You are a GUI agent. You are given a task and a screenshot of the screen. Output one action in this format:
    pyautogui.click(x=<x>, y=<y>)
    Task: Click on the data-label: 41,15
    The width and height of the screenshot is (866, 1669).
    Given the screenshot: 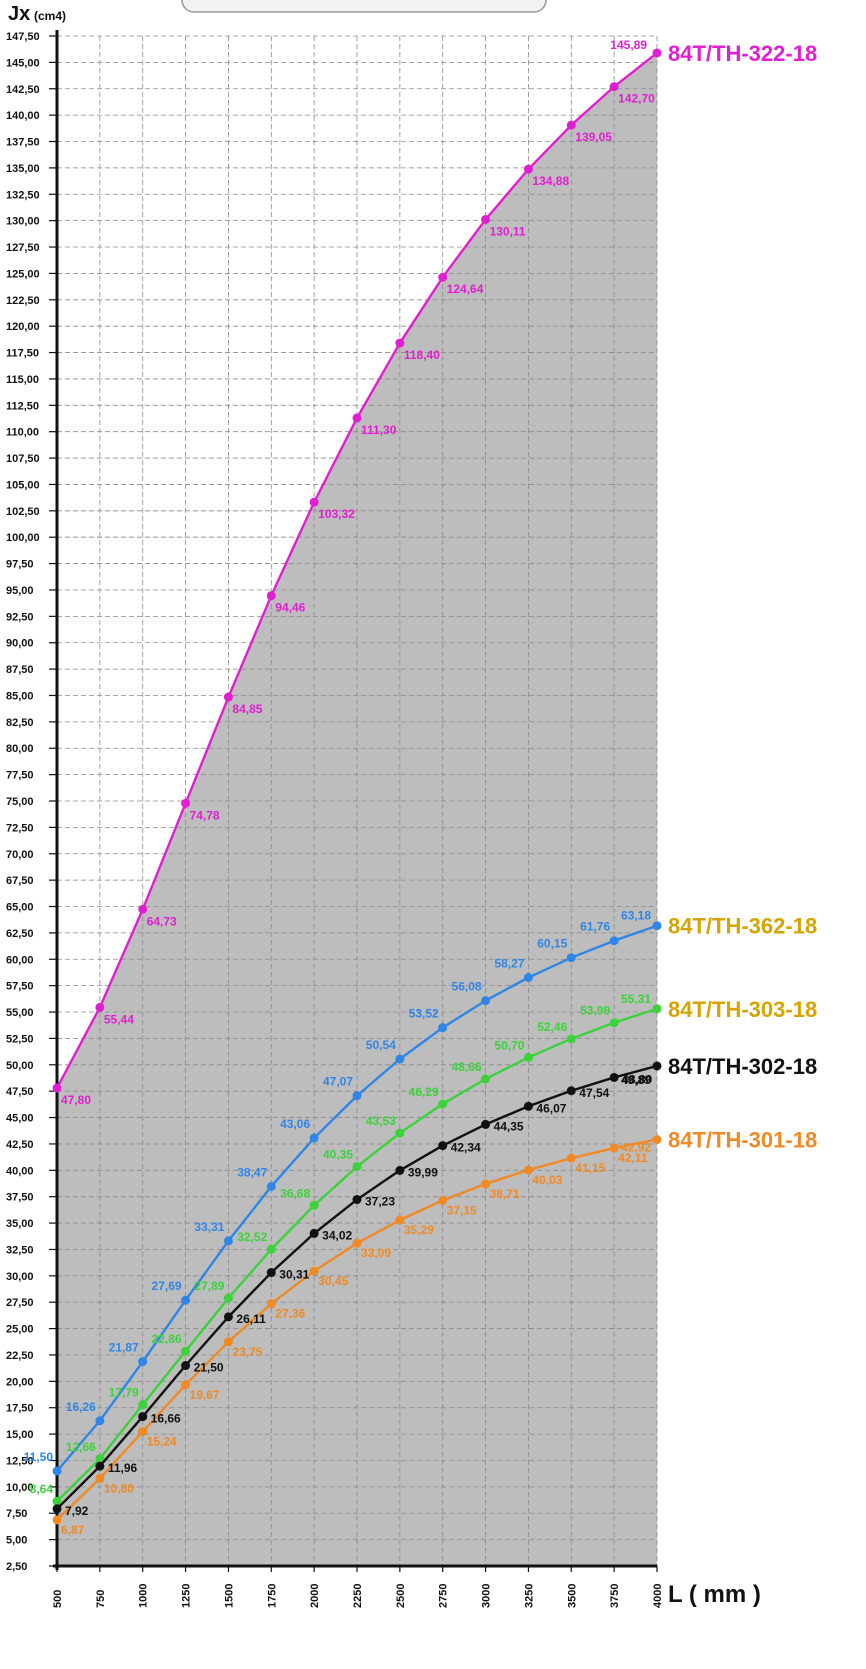 What is the action you would take?
    pyautogui.click(x=590, y=1168)
    